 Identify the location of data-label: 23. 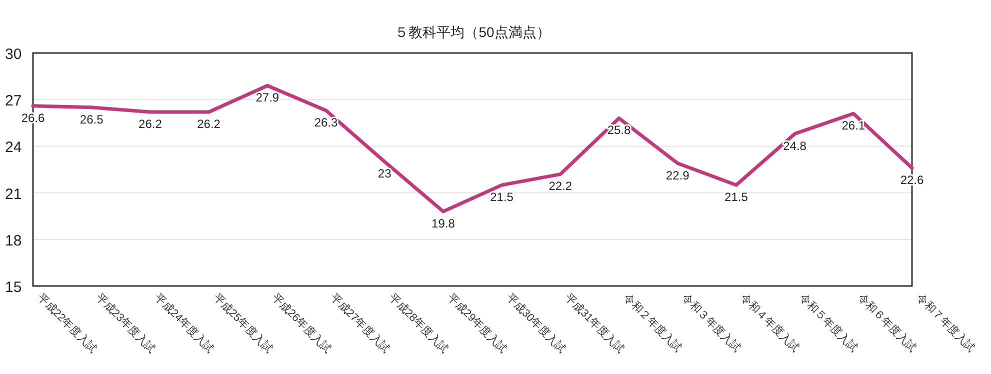
(385, 173).